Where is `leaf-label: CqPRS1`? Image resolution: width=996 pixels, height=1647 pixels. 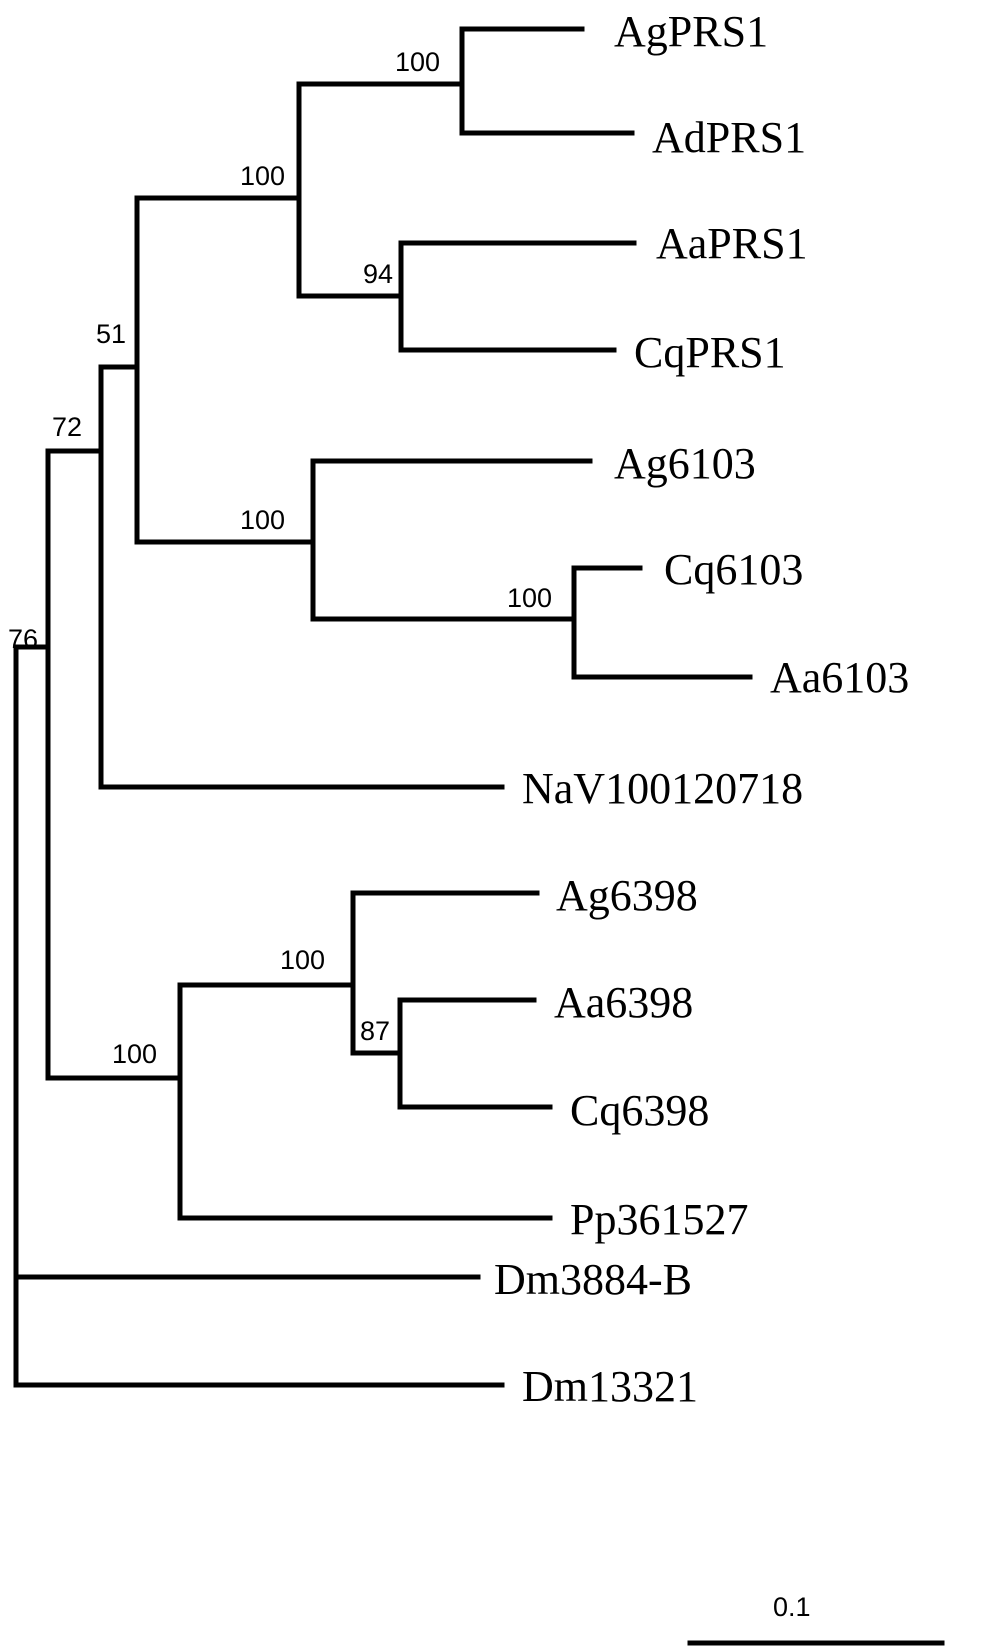 leaf-label: CqPRS1 is located at coordinates (710, 352).